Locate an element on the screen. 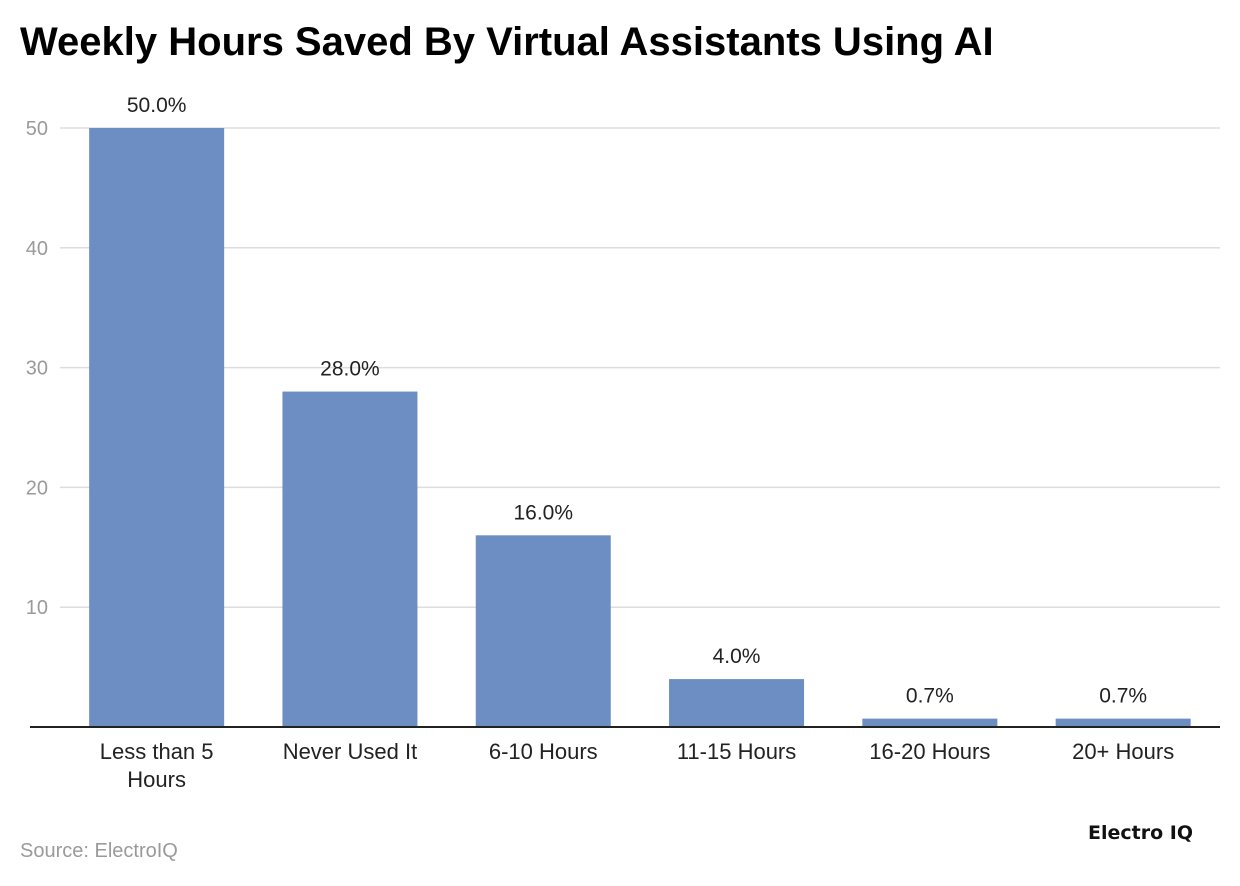  x-tick-label: 16-20 Hours is located at coordinates (929, 751).